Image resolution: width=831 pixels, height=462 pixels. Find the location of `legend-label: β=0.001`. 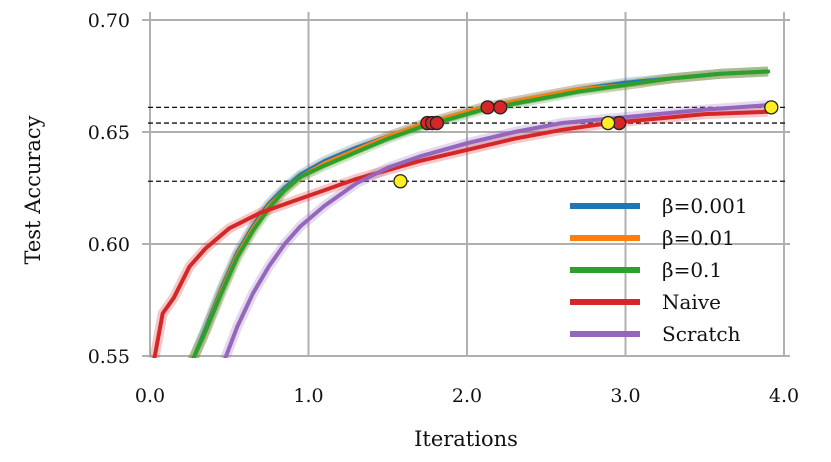

legend-label: β=0.001 is located at coordinates (705, 206).